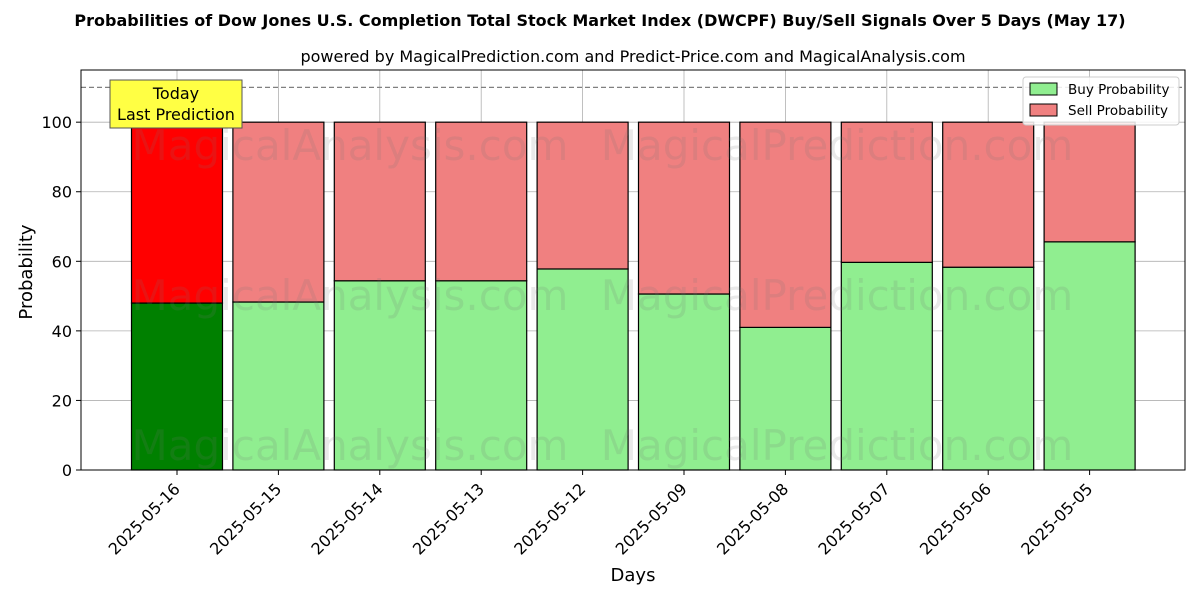 This screenshot has width=1200, height=604. What do you see at coordinates (633, 575) in the screenshot?
I see `x-axis-label: Days` at bounding box center [633, 575].